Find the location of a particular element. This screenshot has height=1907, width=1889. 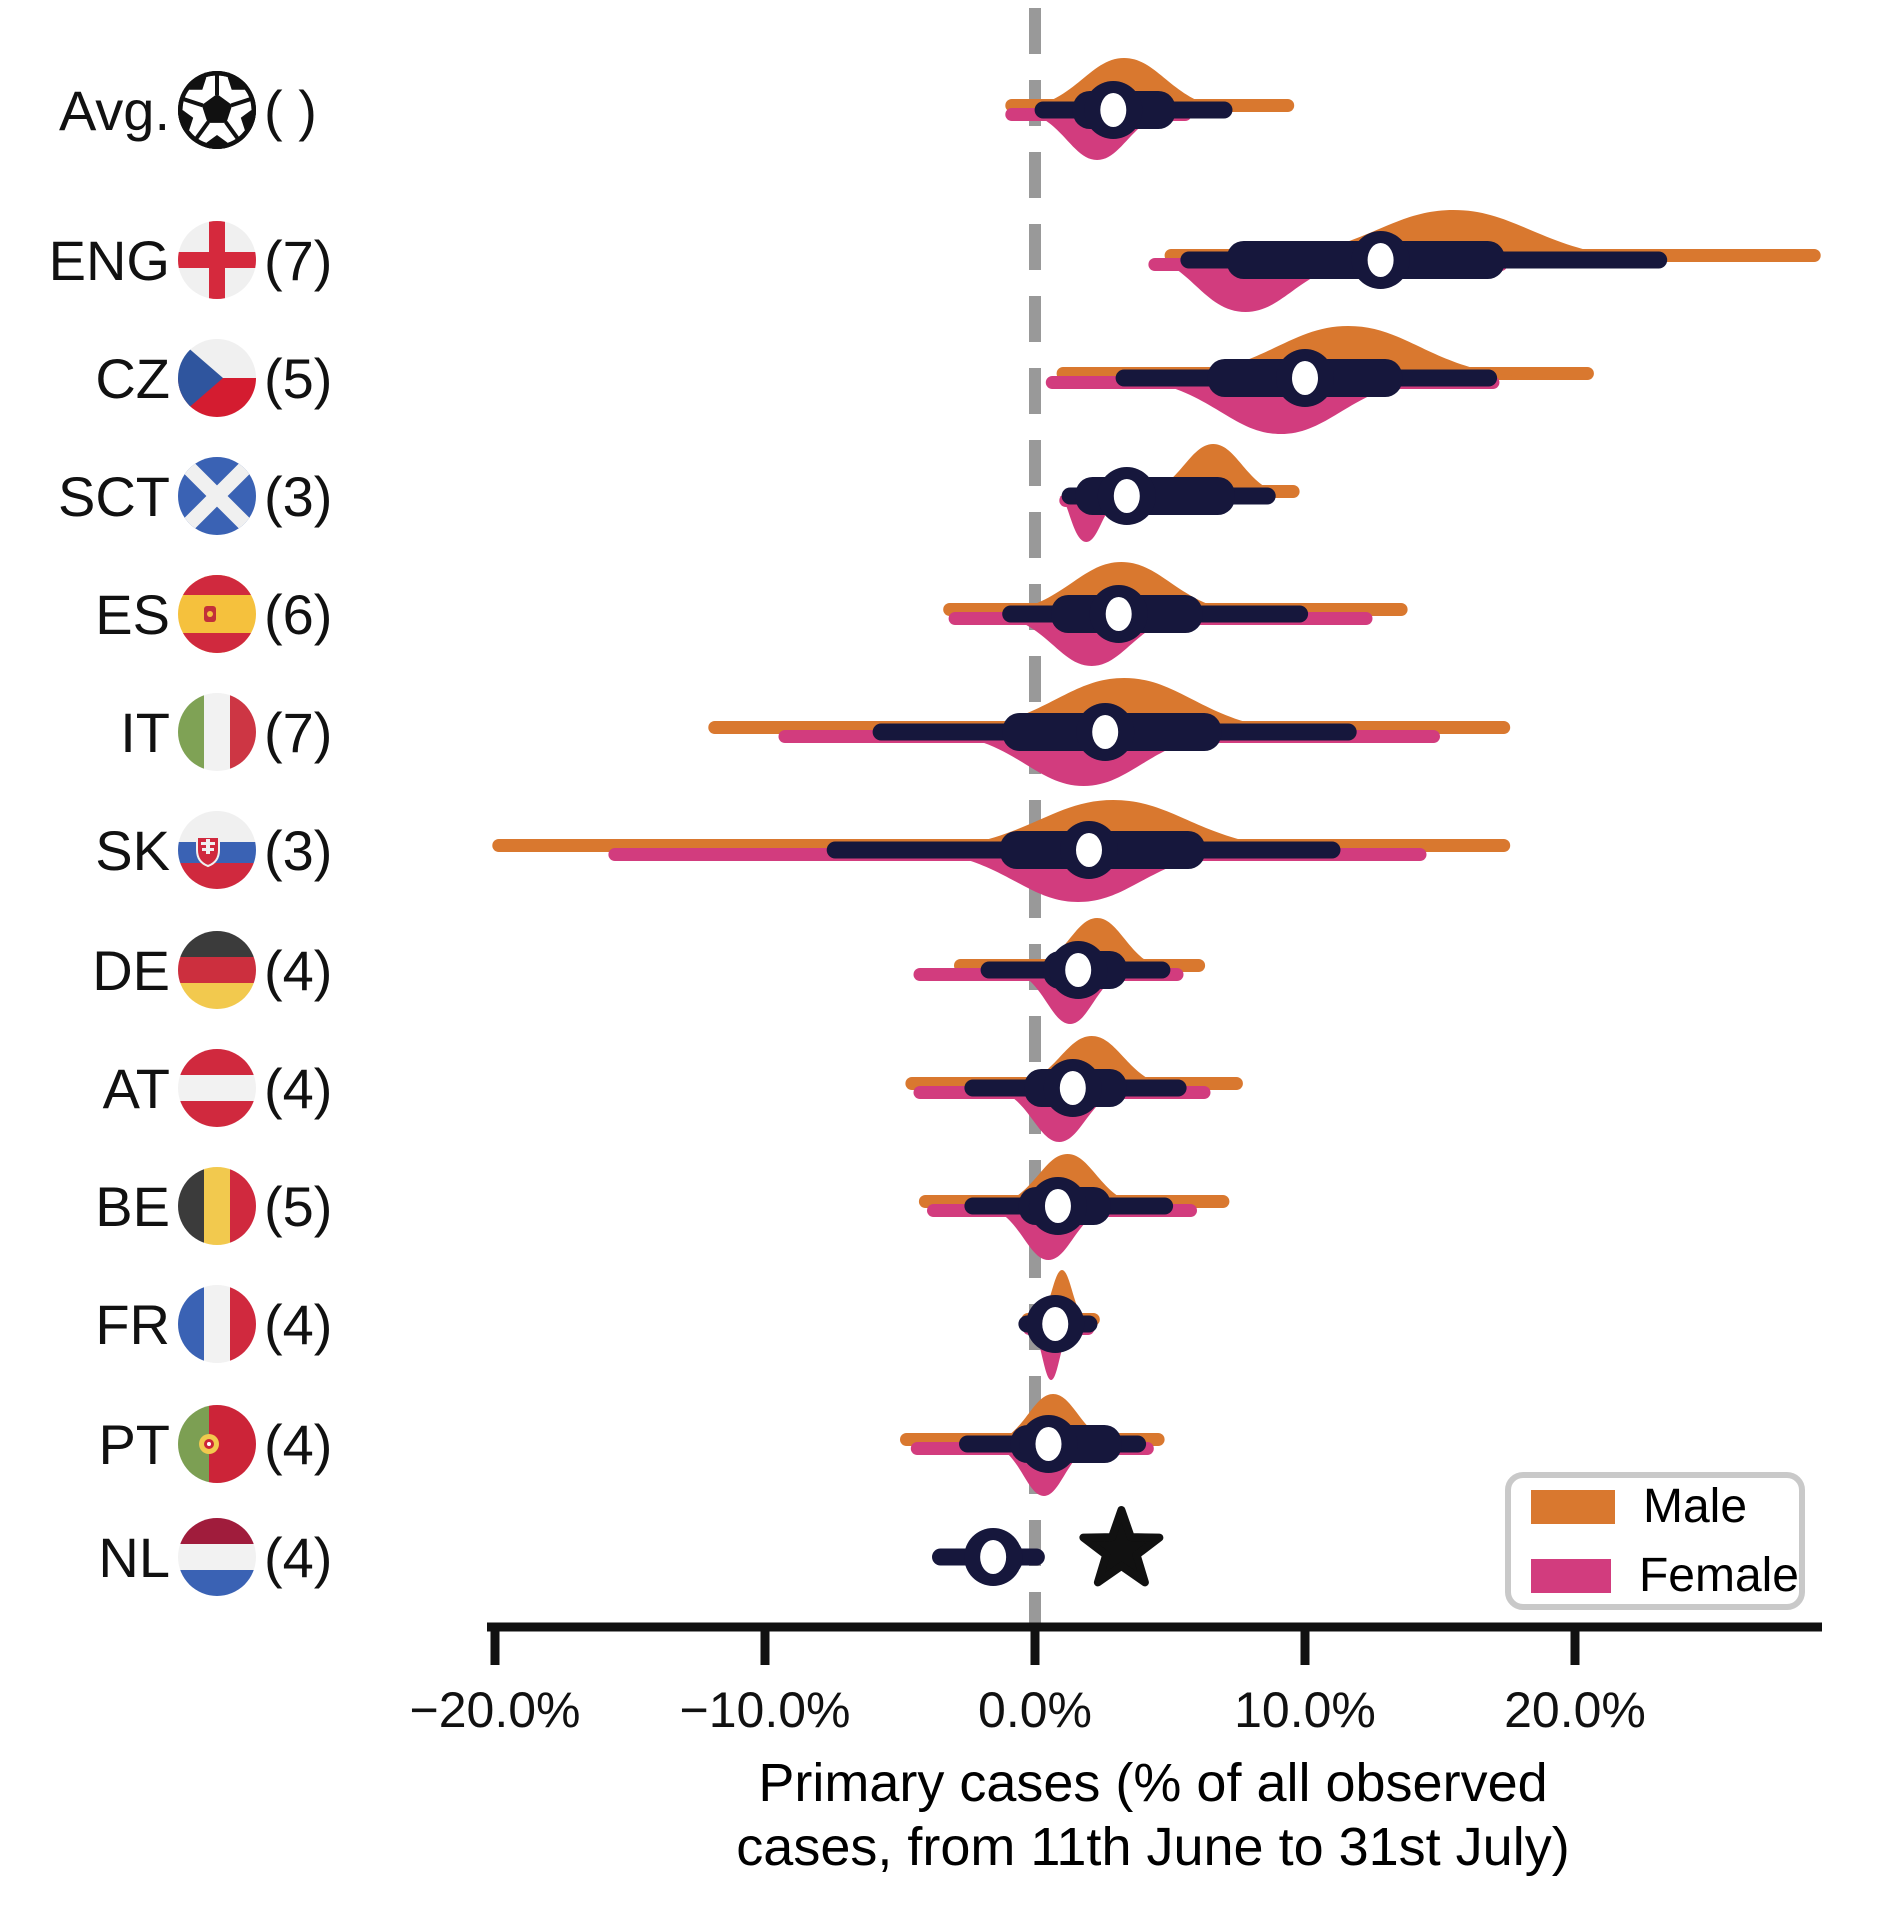

flag-icon-es is located at coordinates (217, 614).